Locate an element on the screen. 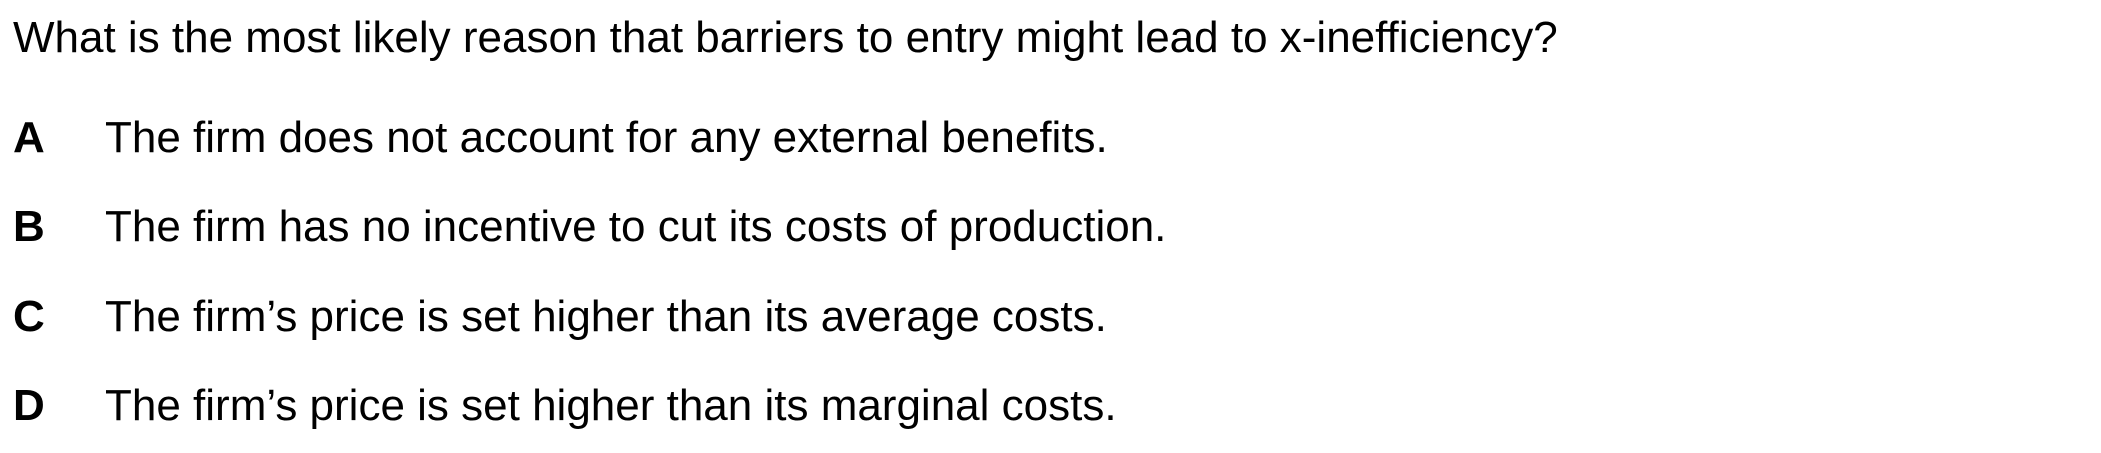 The image size is (2101, 453). option-letter: C is located at coordinates (29, 316).